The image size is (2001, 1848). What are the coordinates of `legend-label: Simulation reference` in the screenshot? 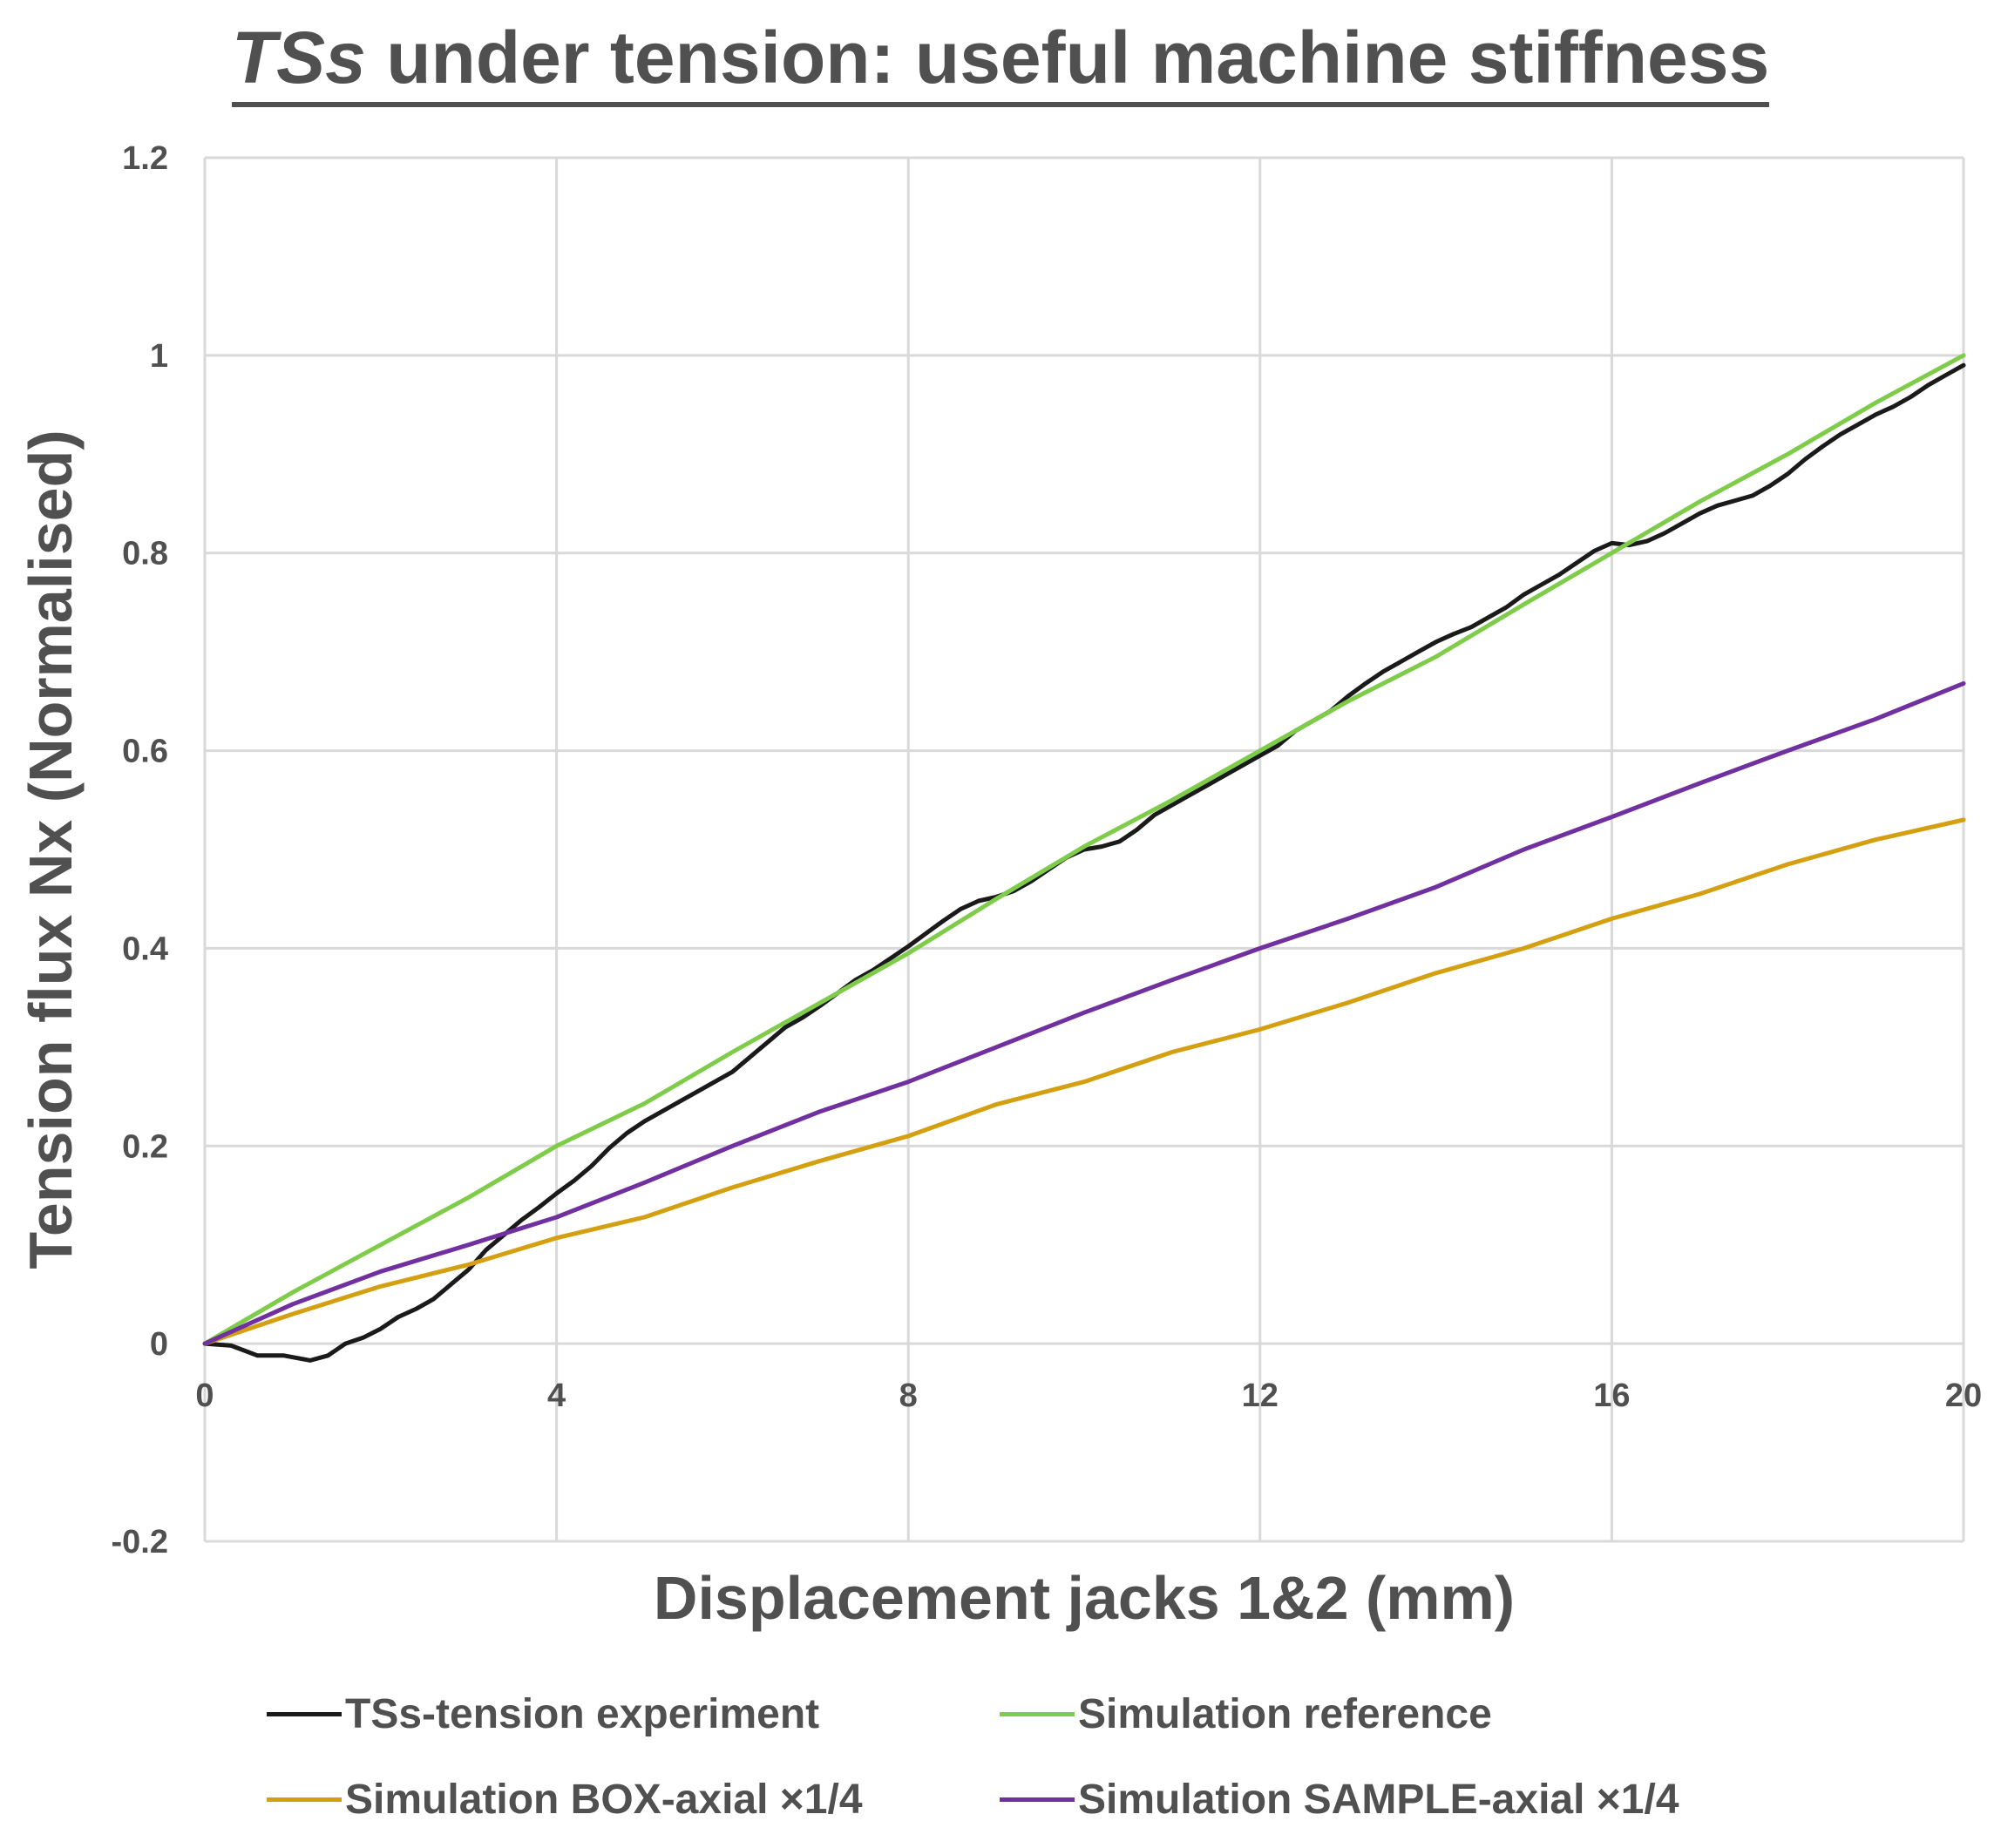 It's located at (1285, 1714).